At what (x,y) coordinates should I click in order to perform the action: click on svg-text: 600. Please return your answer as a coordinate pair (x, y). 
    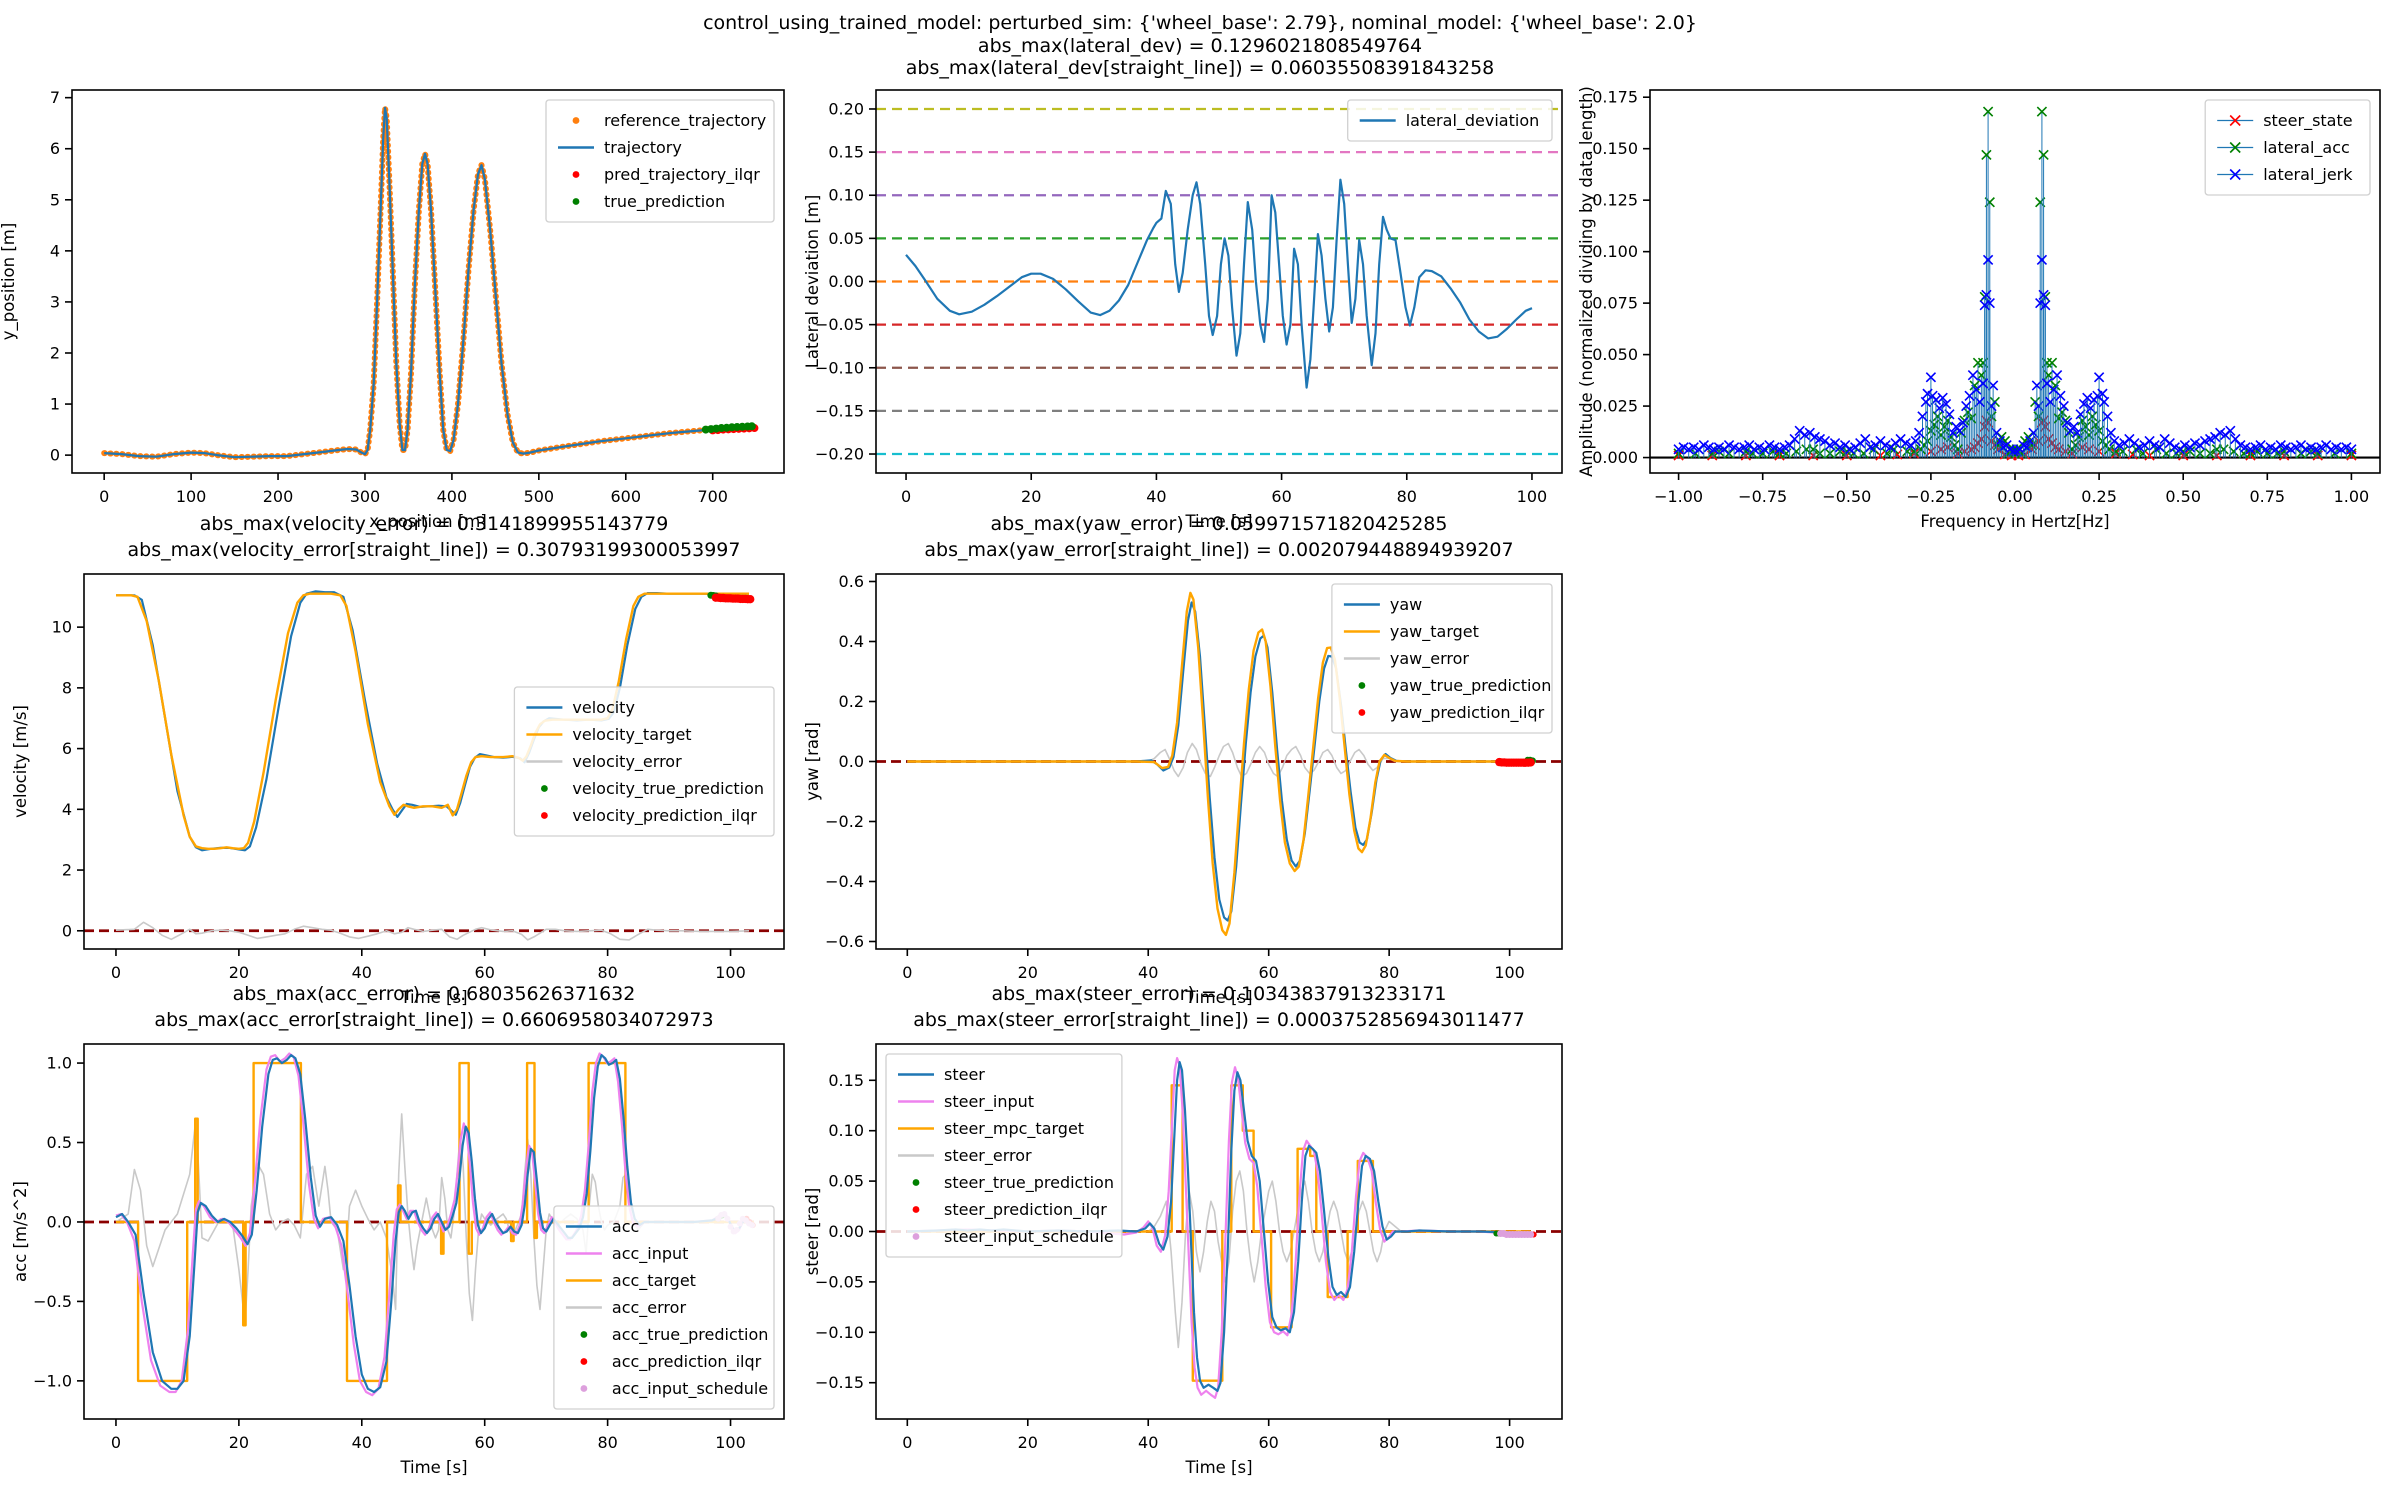
    Looking at the image, I should click on (626, 496).